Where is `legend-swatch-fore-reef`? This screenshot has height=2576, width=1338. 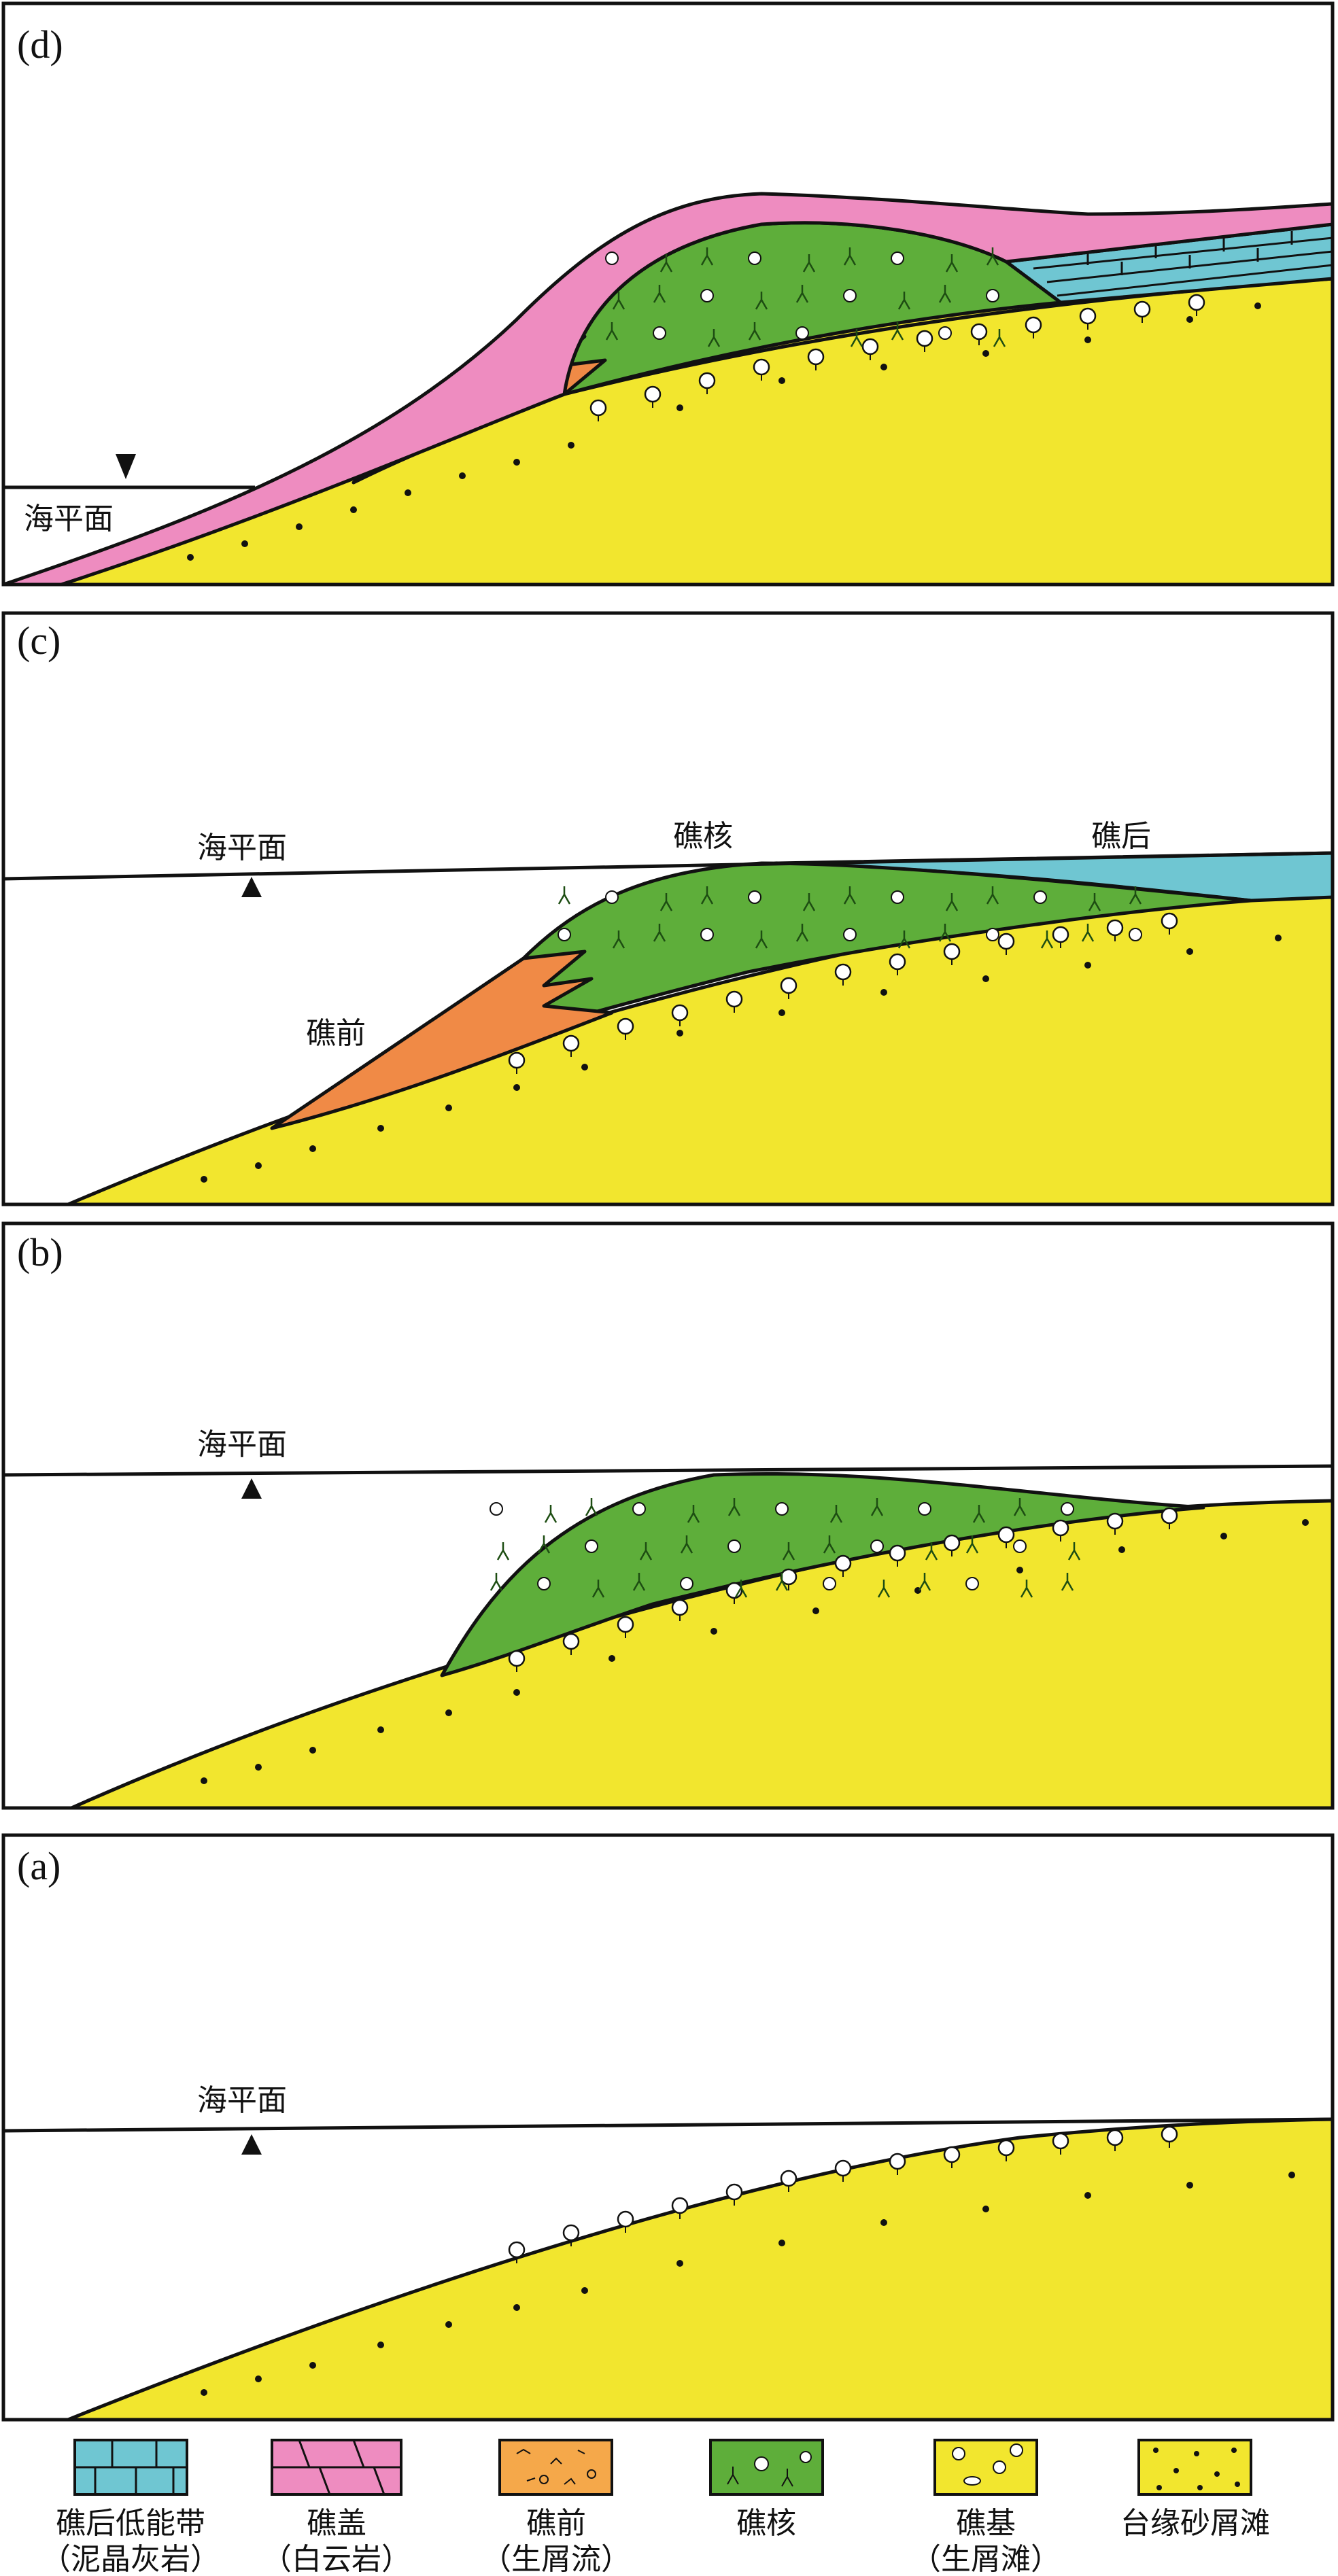
legend-swatch-fore-reef is located at coordinates (556, 2467).